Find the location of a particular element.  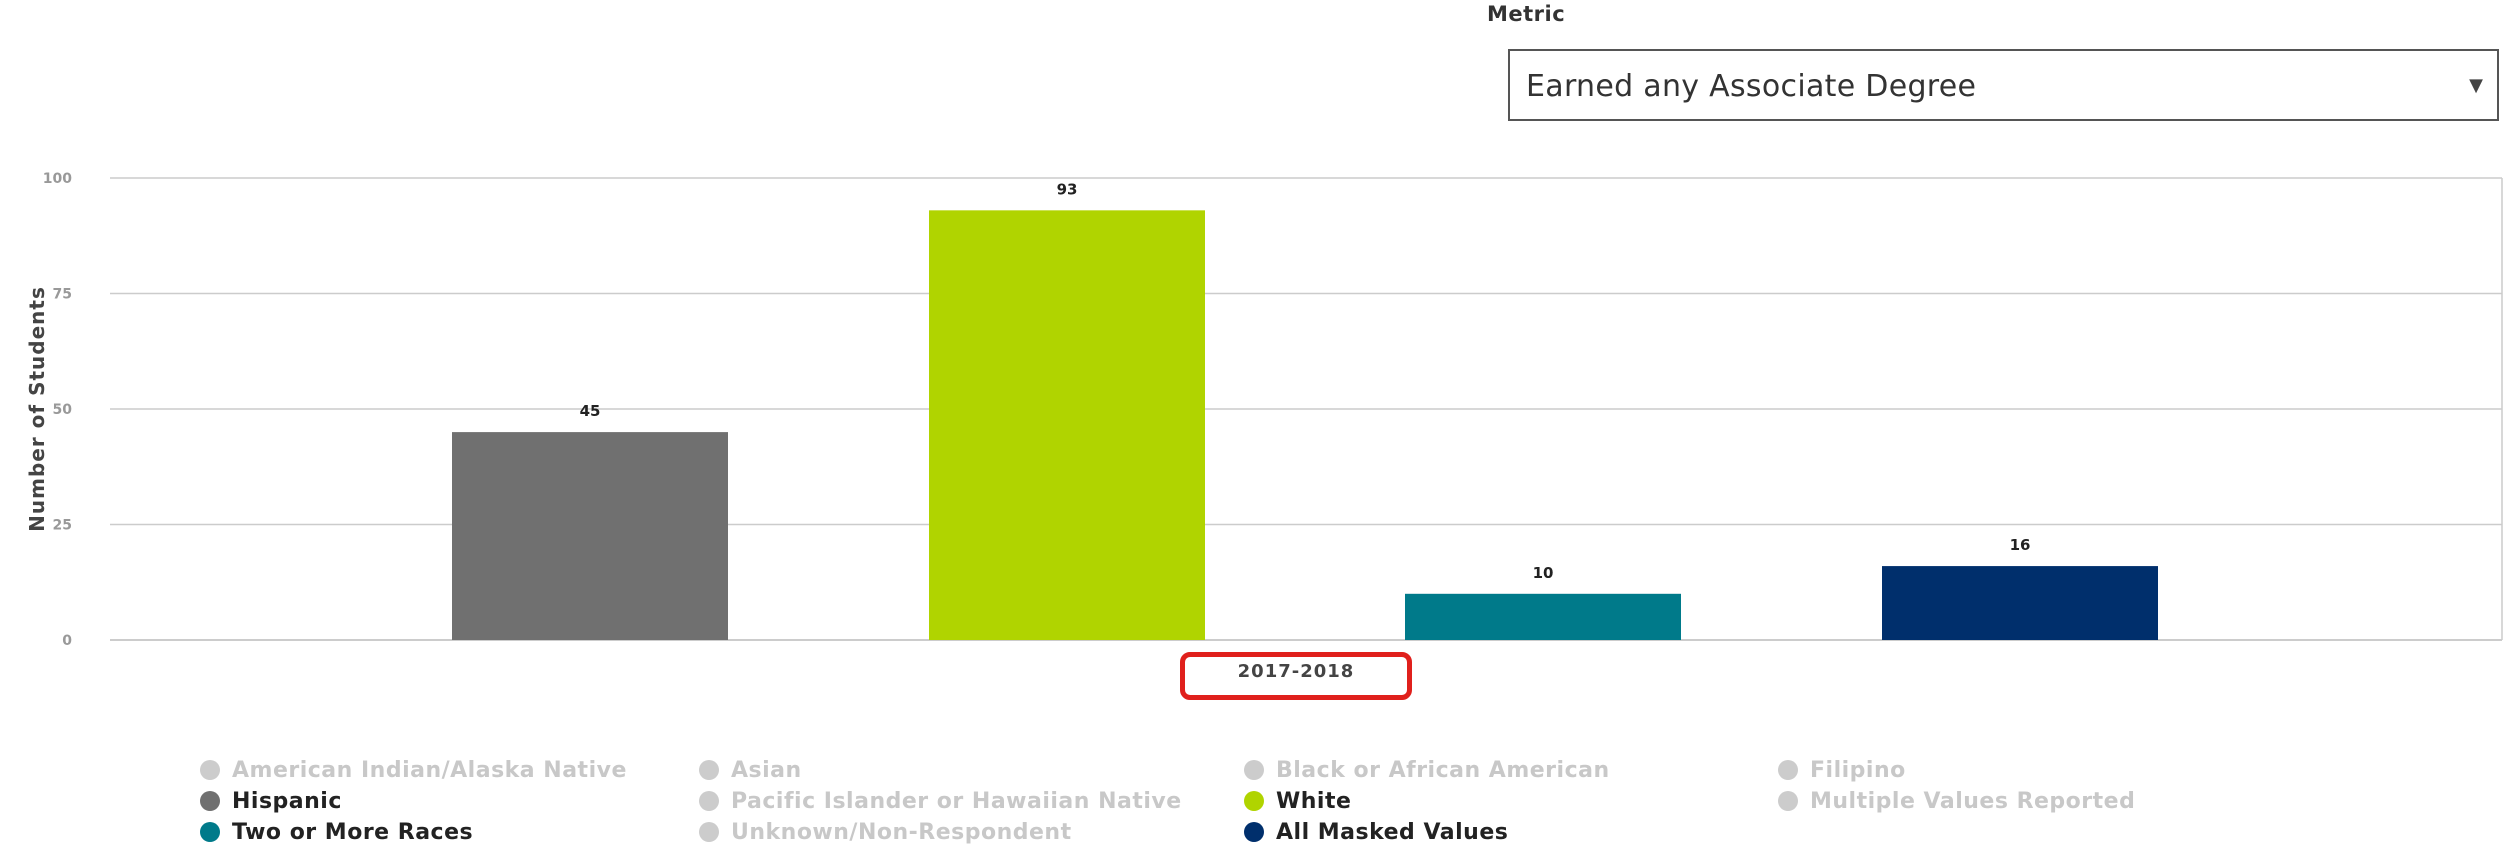

legend-item-multiple-values-reported: Multiple Values Reported is located at coordinates (1956, 801).